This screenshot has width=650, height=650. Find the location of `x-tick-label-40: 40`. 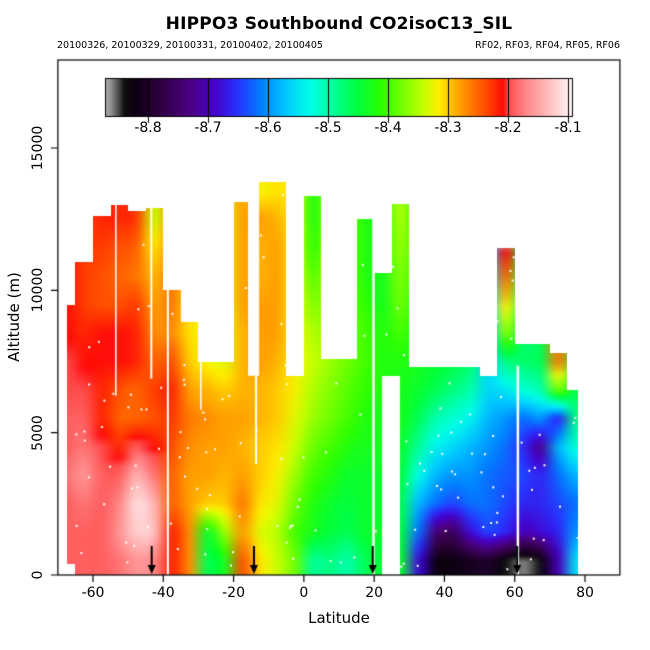

x-tick-label-40: 40 is located at coordinates (444, 593).